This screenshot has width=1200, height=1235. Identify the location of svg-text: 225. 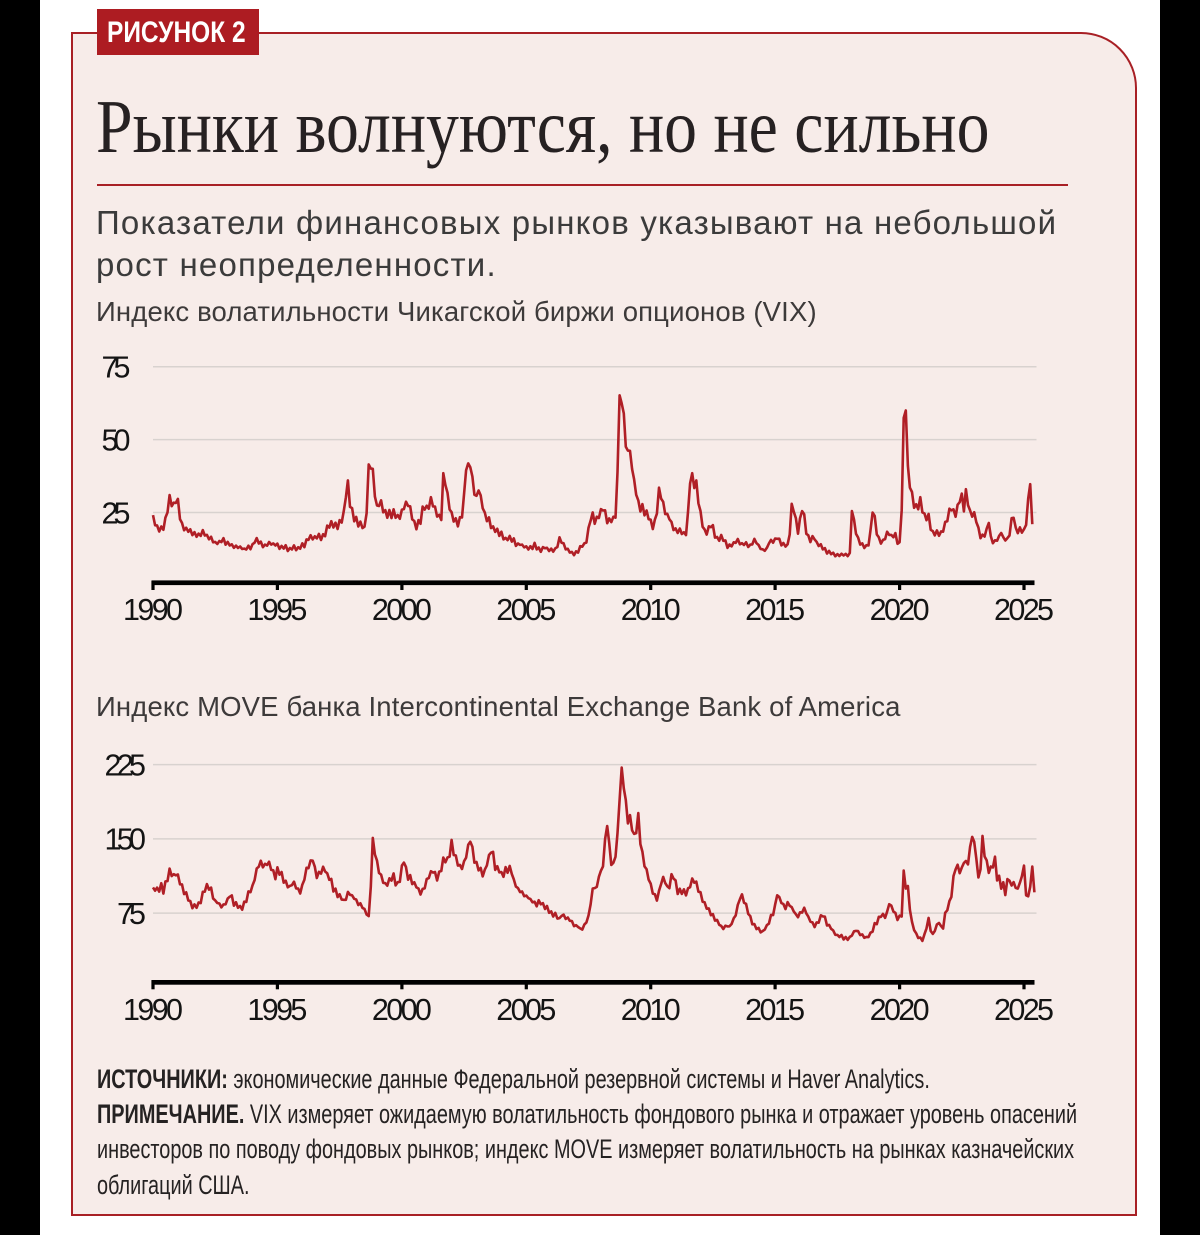
(126, 765).